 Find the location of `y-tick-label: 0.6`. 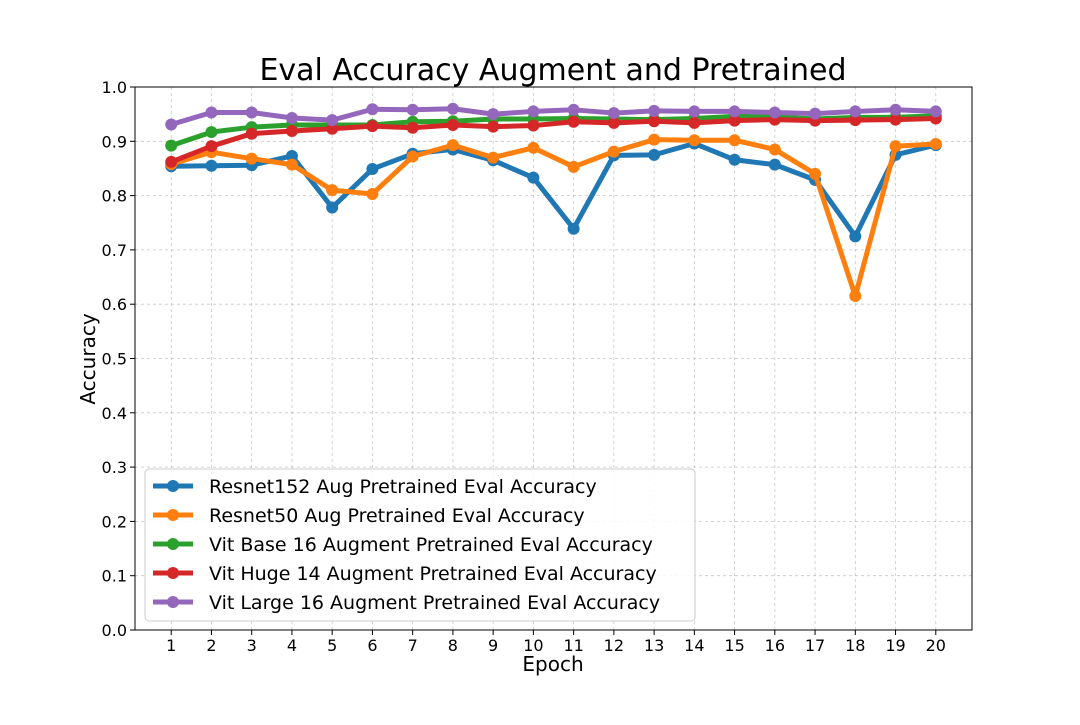

y-tick-label: 0.6 is located at coordinates (114, 304).